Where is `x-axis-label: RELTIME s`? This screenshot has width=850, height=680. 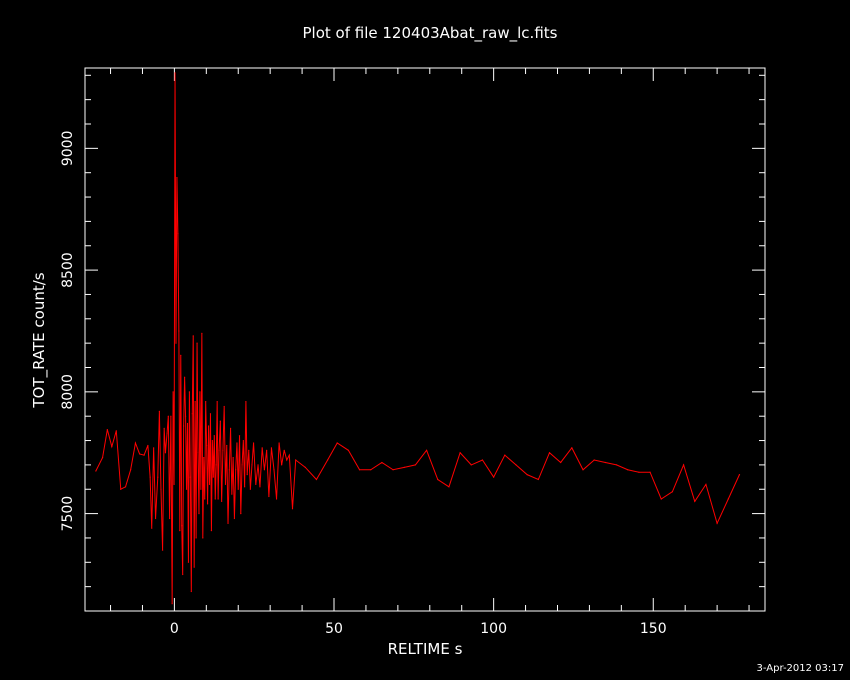
x-axis-label: RELTIME s is located at coordinates (425, 649).